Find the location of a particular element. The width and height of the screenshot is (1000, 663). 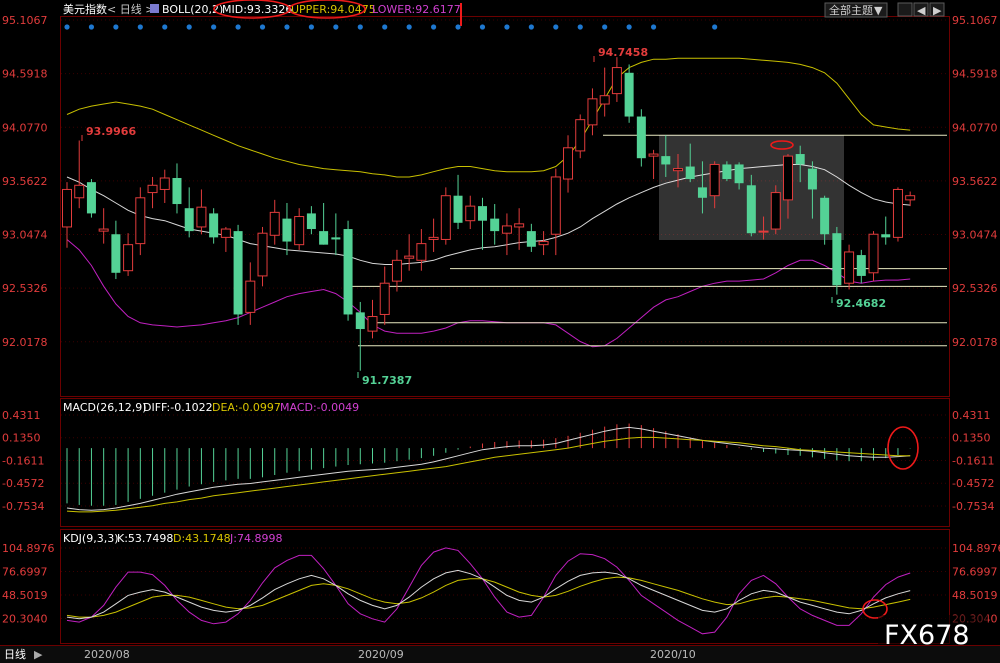

signal-dots-row is located at coordinates (391, 27).